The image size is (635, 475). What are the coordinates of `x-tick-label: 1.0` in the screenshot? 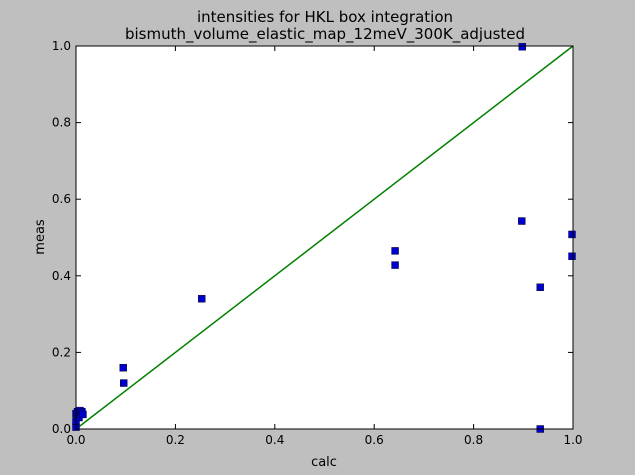 It's located at (572, 440).